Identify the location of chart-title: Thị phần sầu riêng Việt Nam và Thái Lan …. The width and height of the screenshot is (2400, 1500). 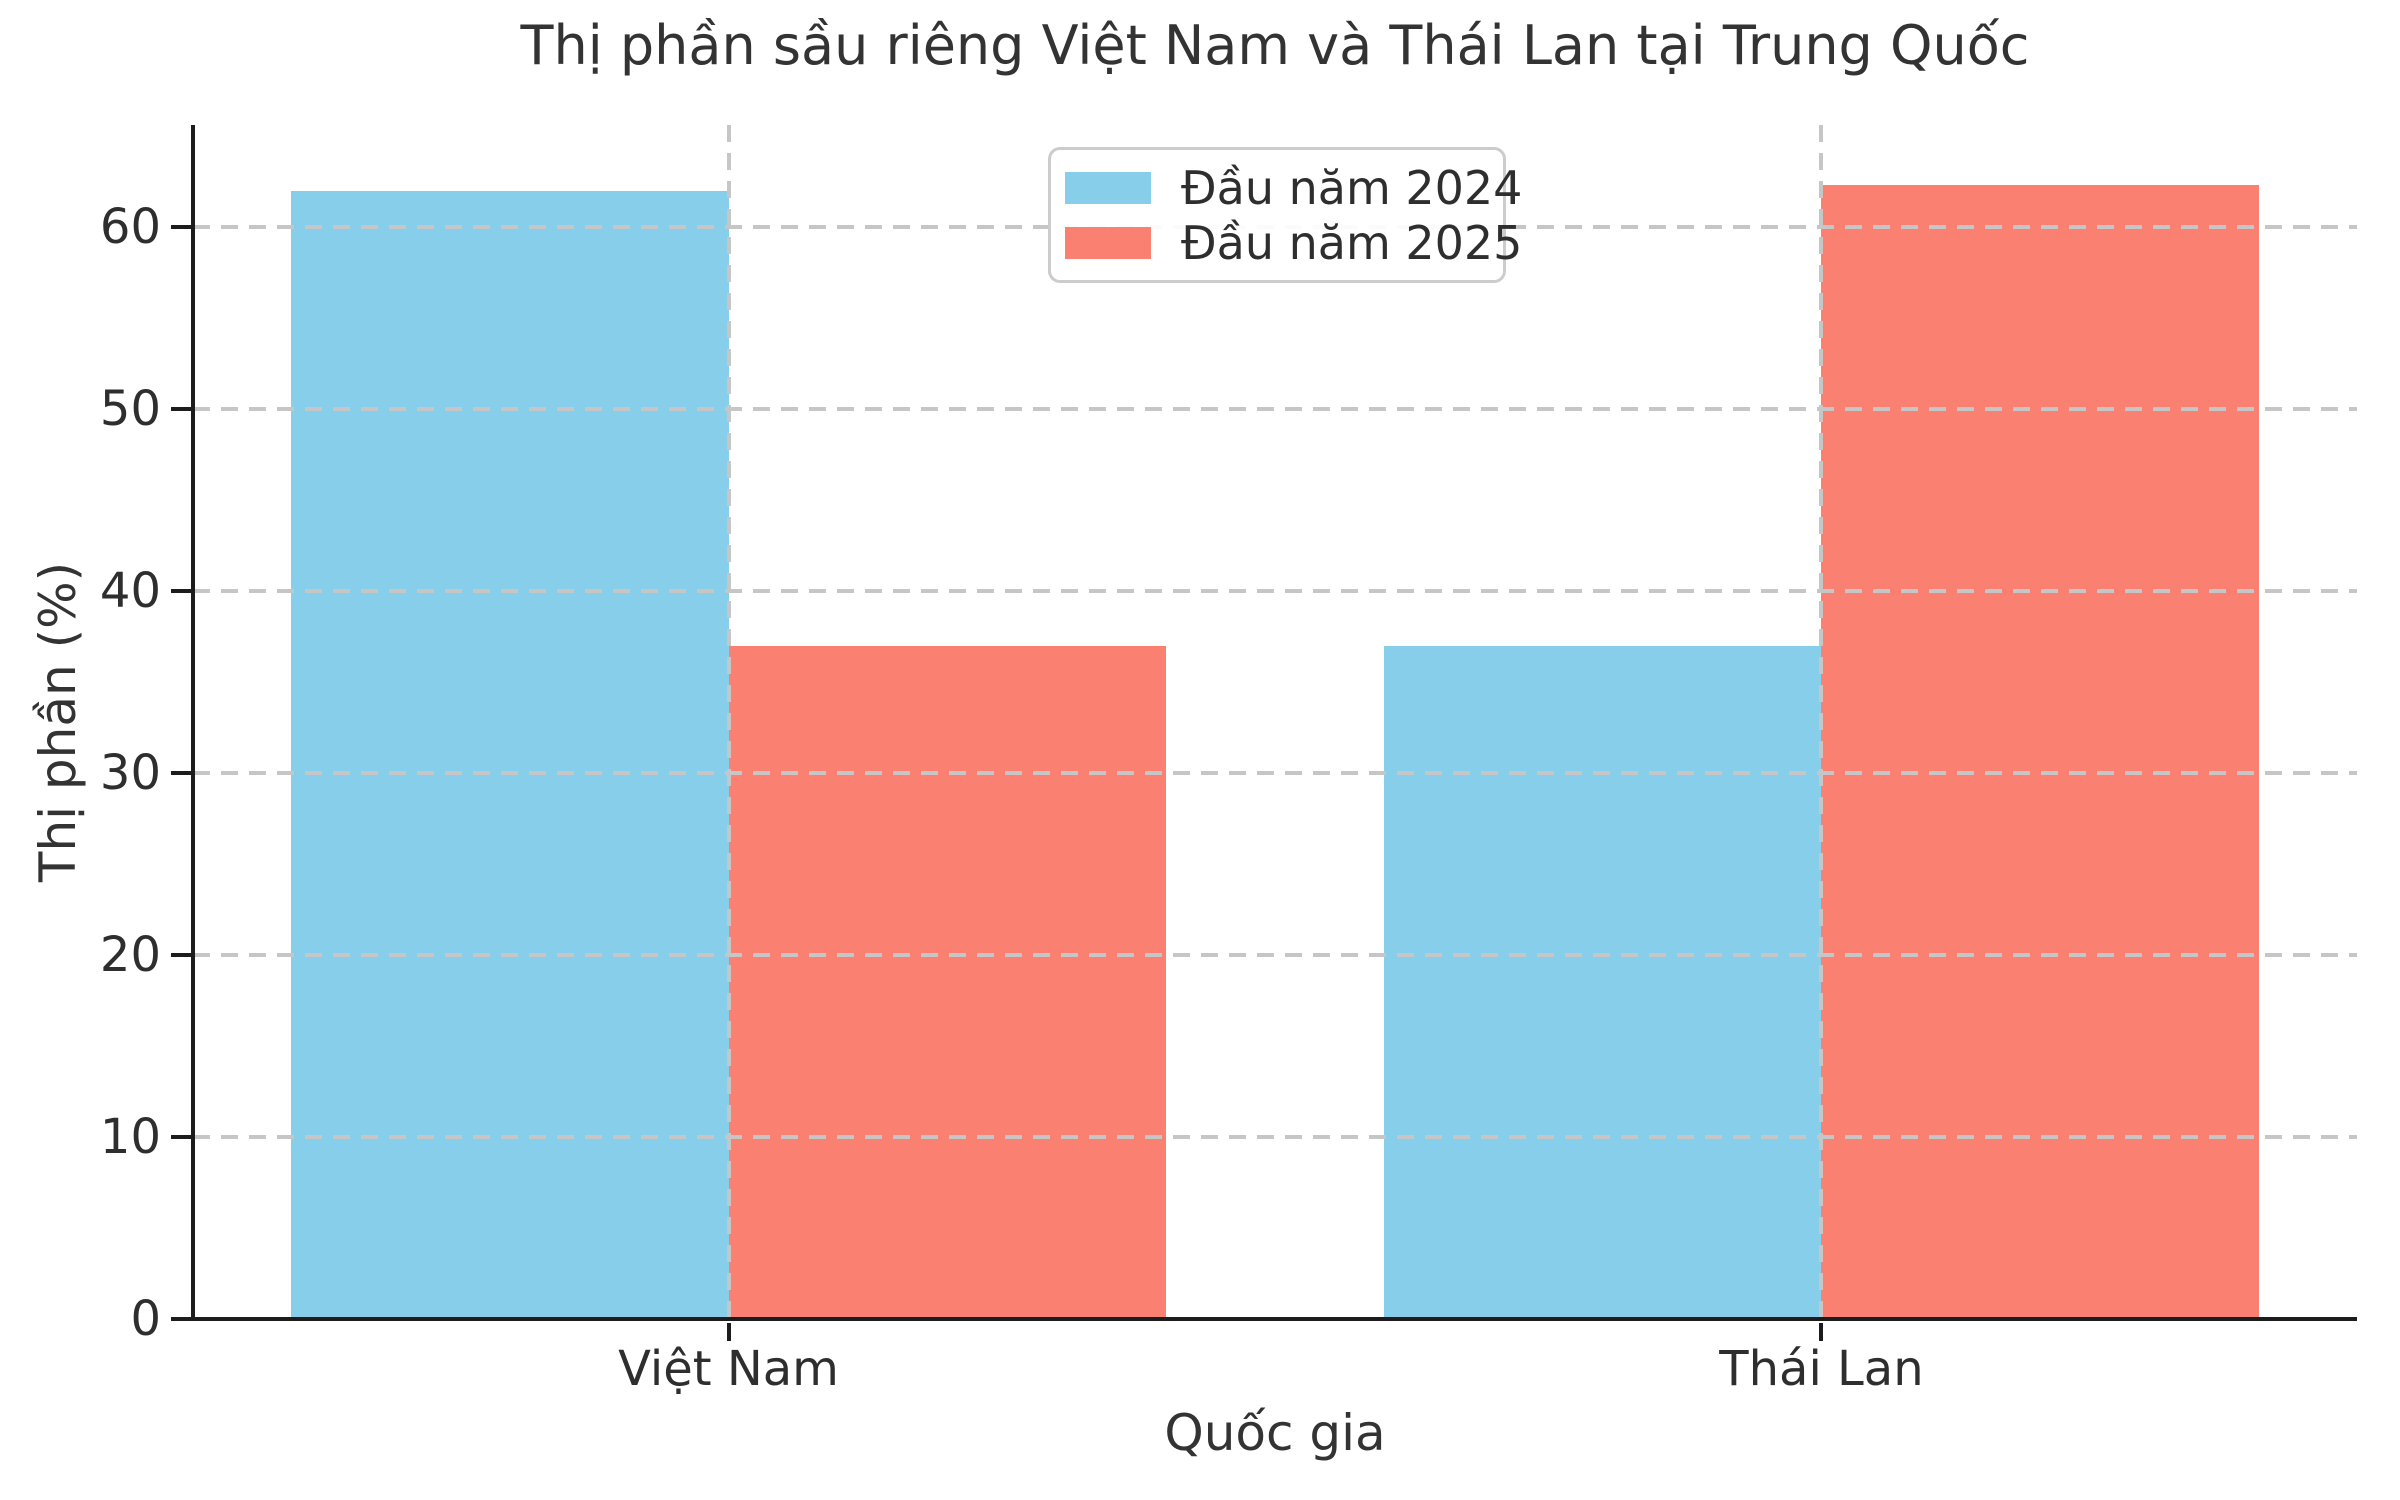
(1275, 45).